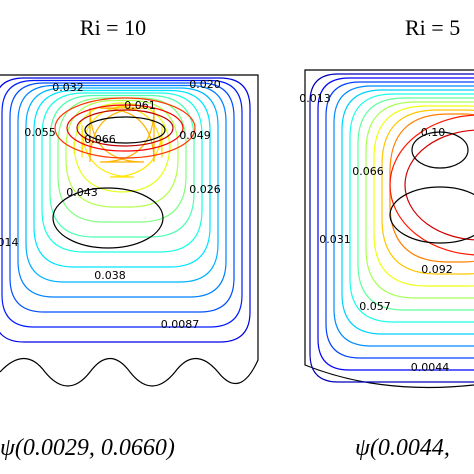 Image resolution: width=474 pixels, height=474 pixels. Describe the element at coordinates (110, 275) in the screenshot. I see `contour-label: 0.038` at that location.